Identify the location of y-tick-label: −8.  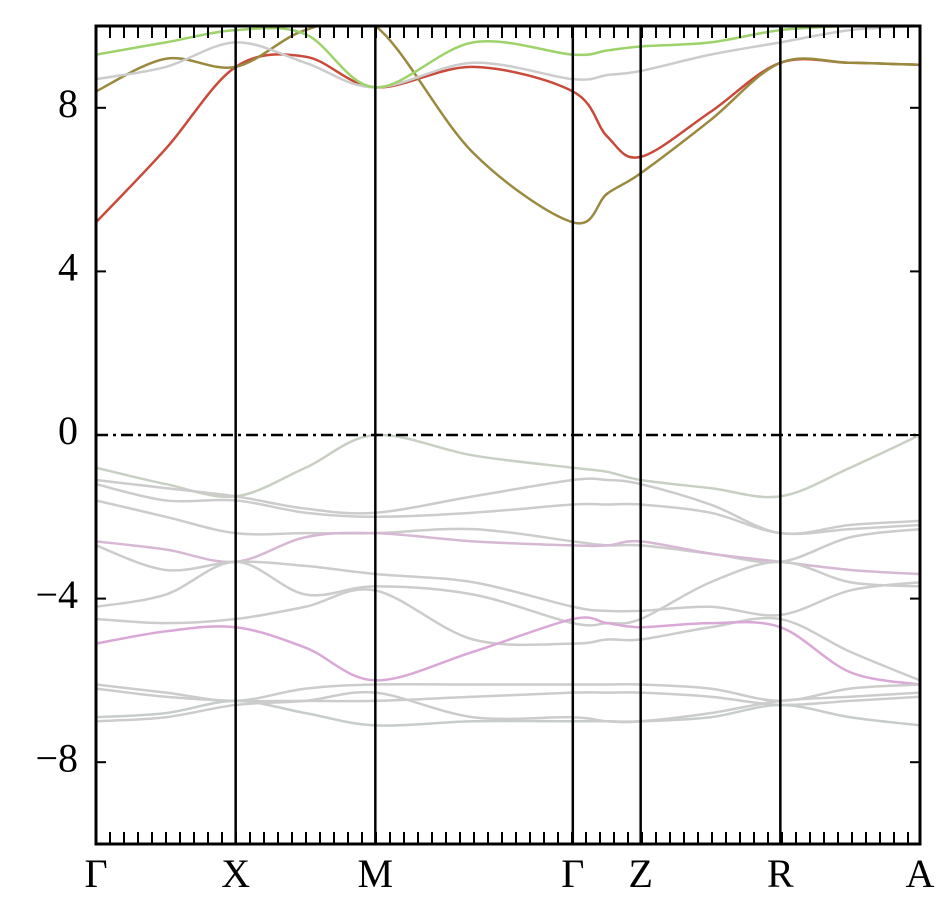
(56, 757).